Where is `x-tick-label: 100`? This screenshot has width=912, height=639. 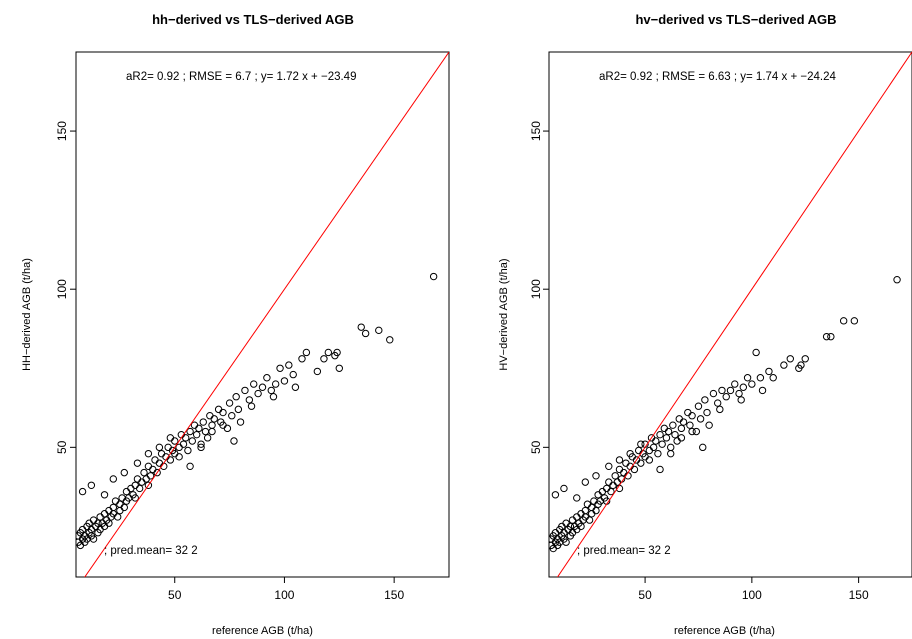 x-tick-label: 100 is located at coordinates (752, 595).